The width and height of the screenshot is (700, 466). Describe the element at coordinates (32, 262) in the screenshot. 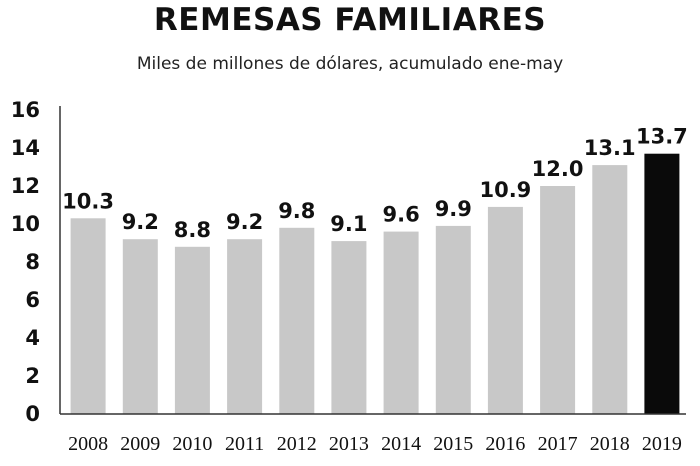

I see `y-tick-label: 8` at that location.